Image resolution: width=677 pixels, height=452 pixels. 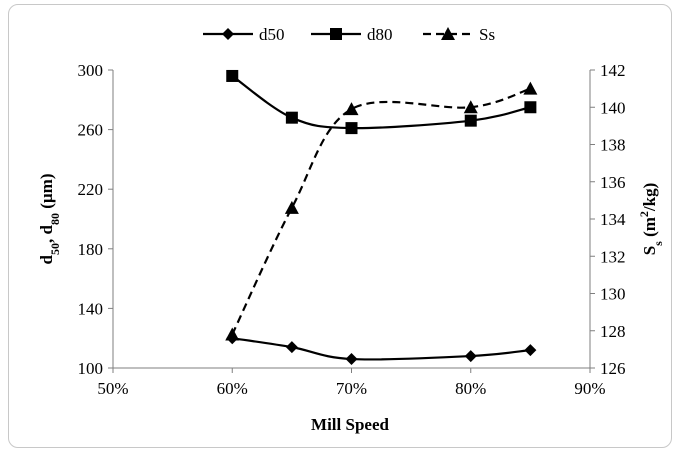 I want to click on y-left-tick-label: 180, so click(x=91, y=249).